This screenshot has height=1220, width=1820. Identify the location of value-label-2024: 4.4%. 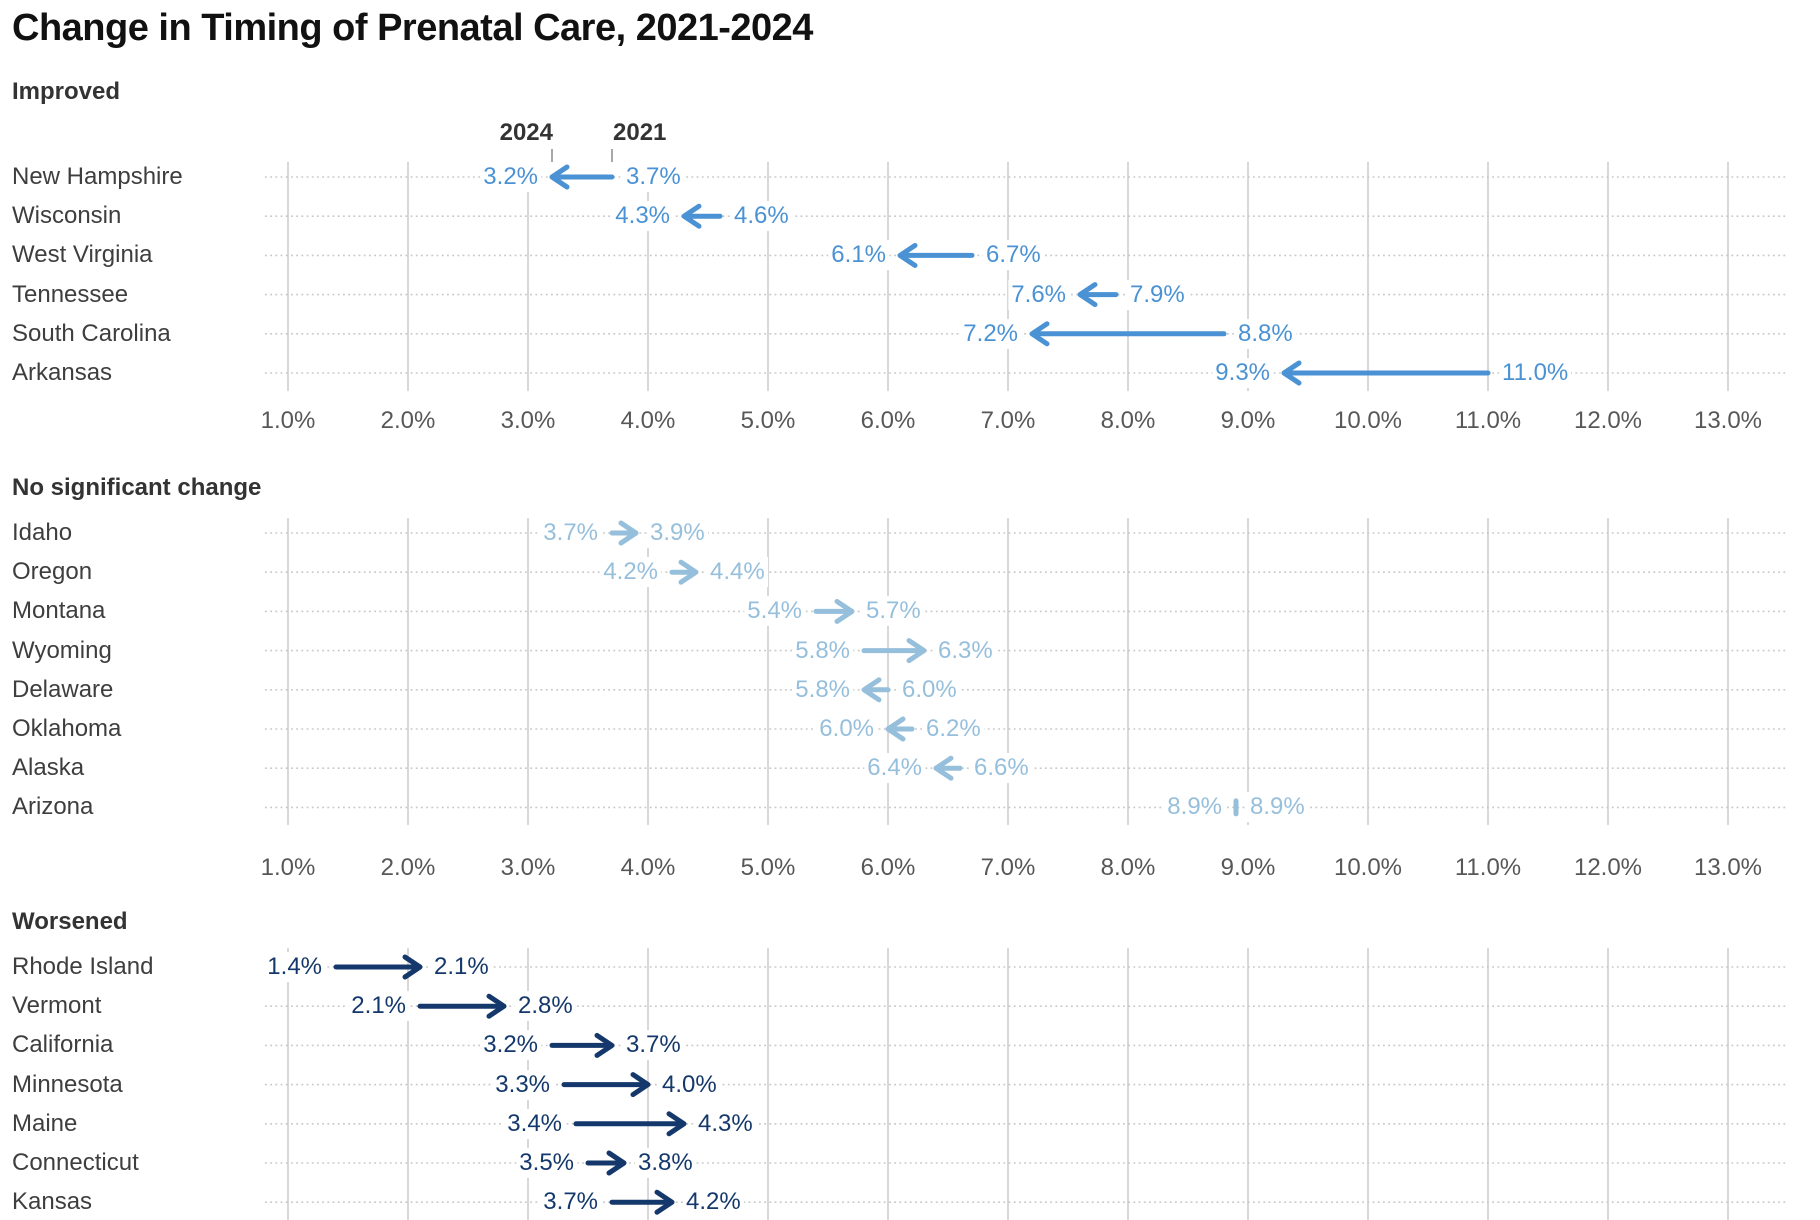
(737, 572).